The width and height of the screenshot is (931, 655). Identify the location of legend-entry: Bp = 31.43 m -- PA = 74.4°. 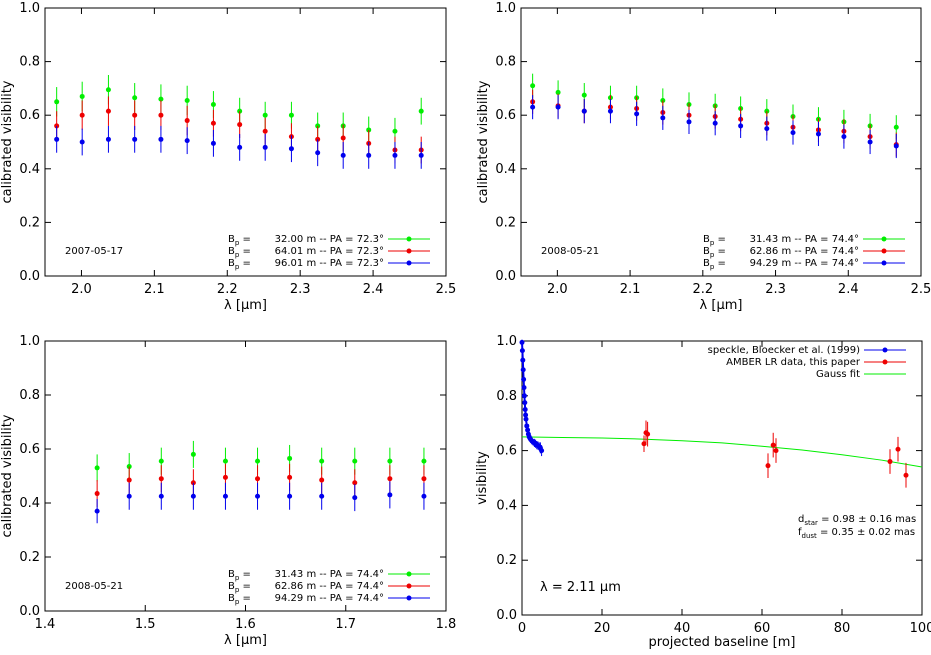
(804, 240).